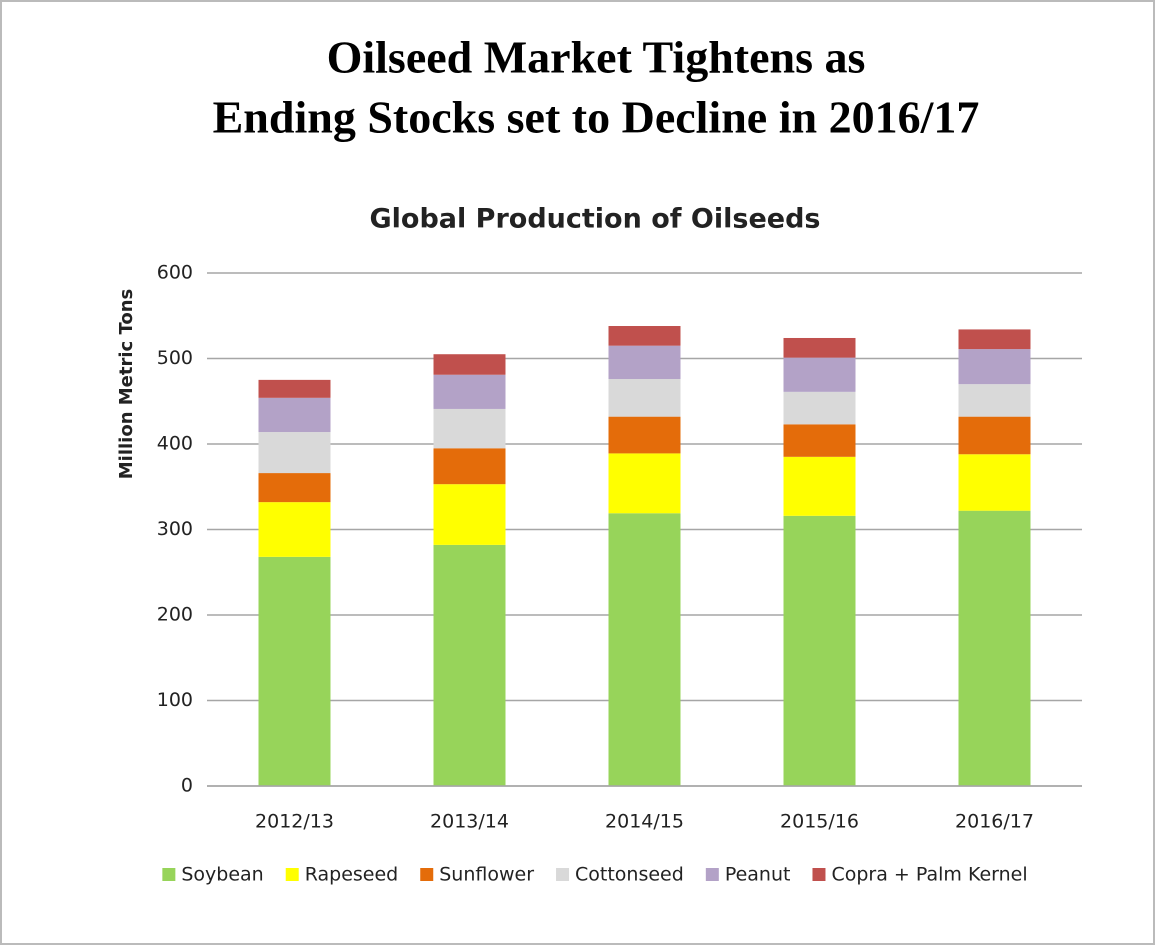 This screenshot has width=1155, height=945. I want to click on y-tick-label: 200, so click(175, 615).